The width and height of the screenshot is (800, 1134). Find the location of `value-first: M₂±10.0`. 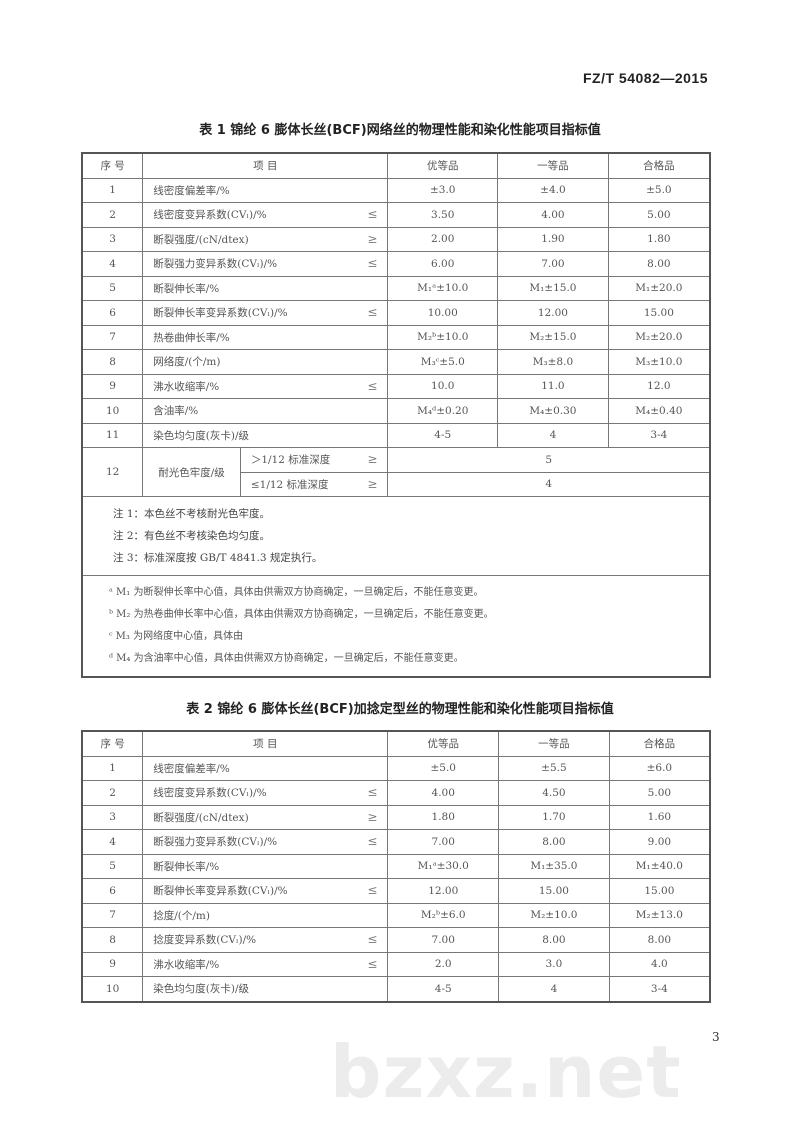

value-first: M₂±10.0 is located at coordinates (554, 915).